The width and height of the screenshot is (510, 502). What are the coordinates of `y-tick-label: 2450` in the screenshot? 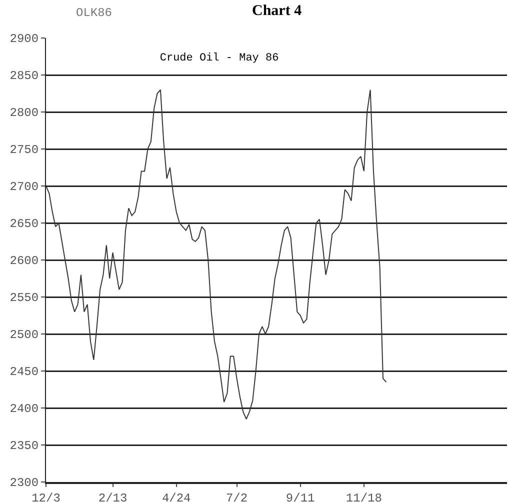 It's located at (24, 372).